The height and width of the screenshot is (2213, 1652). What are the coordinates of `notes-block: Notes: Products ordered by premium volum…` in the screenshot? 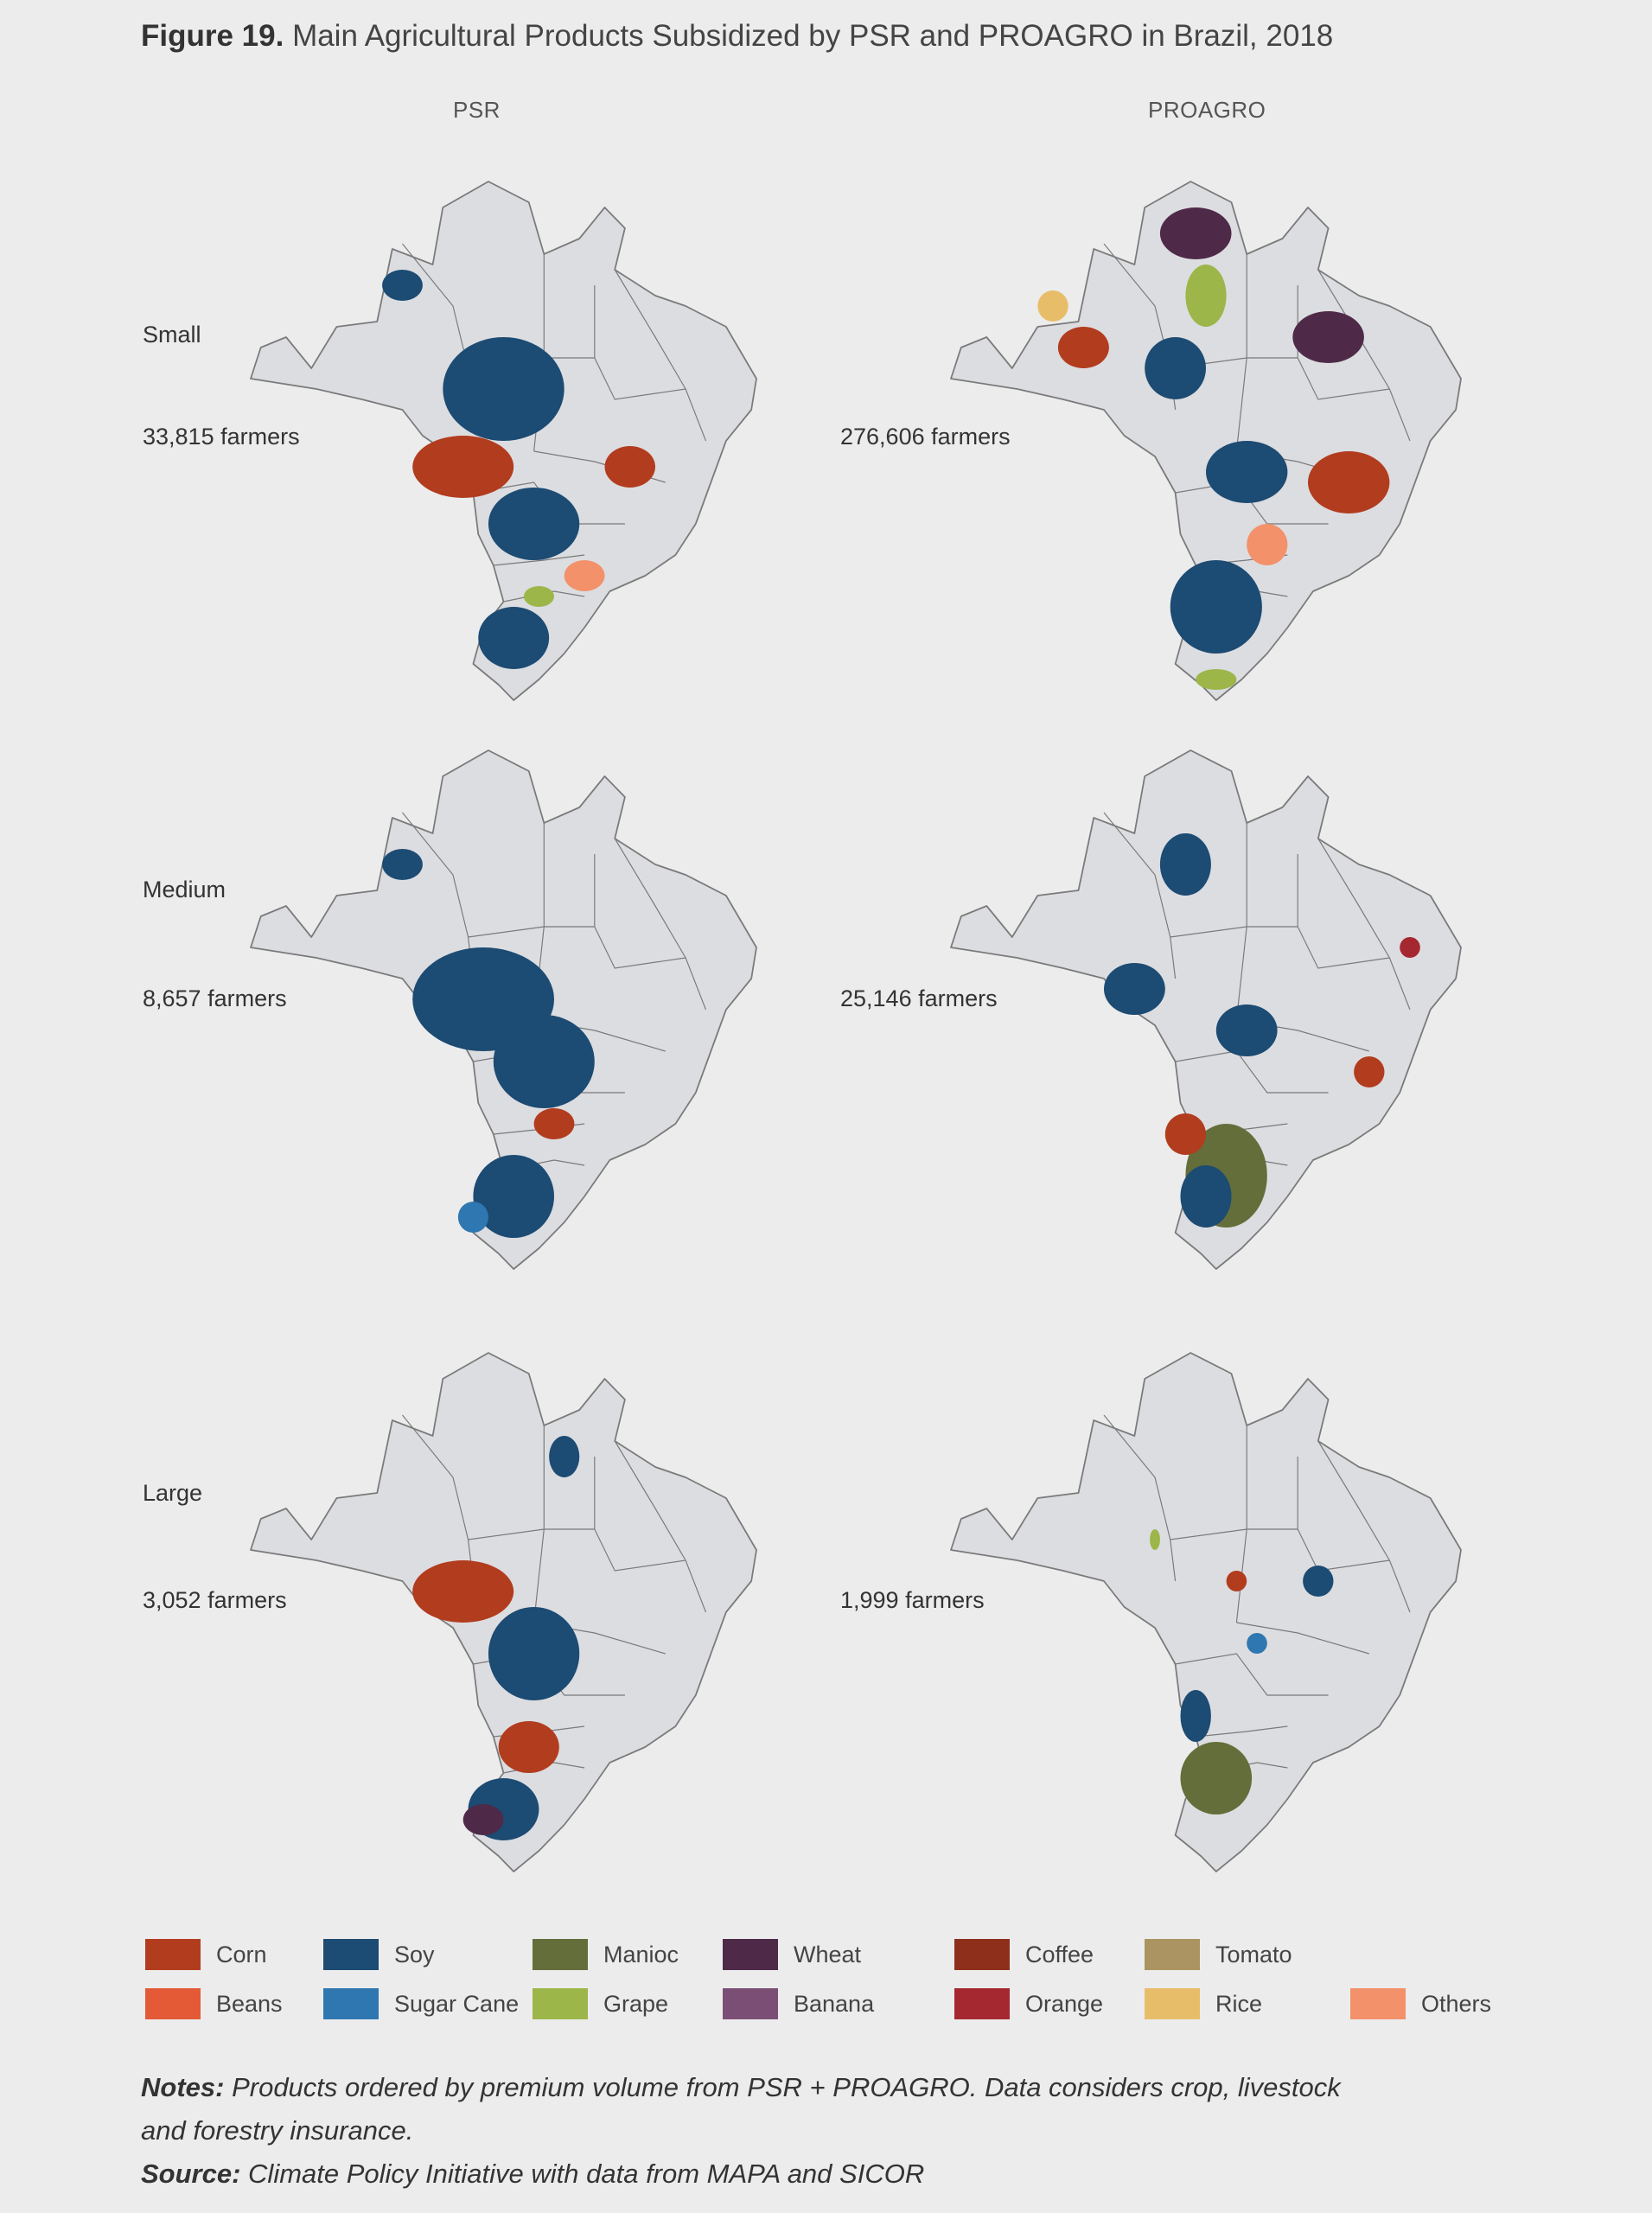 It's located at (833, 2131).